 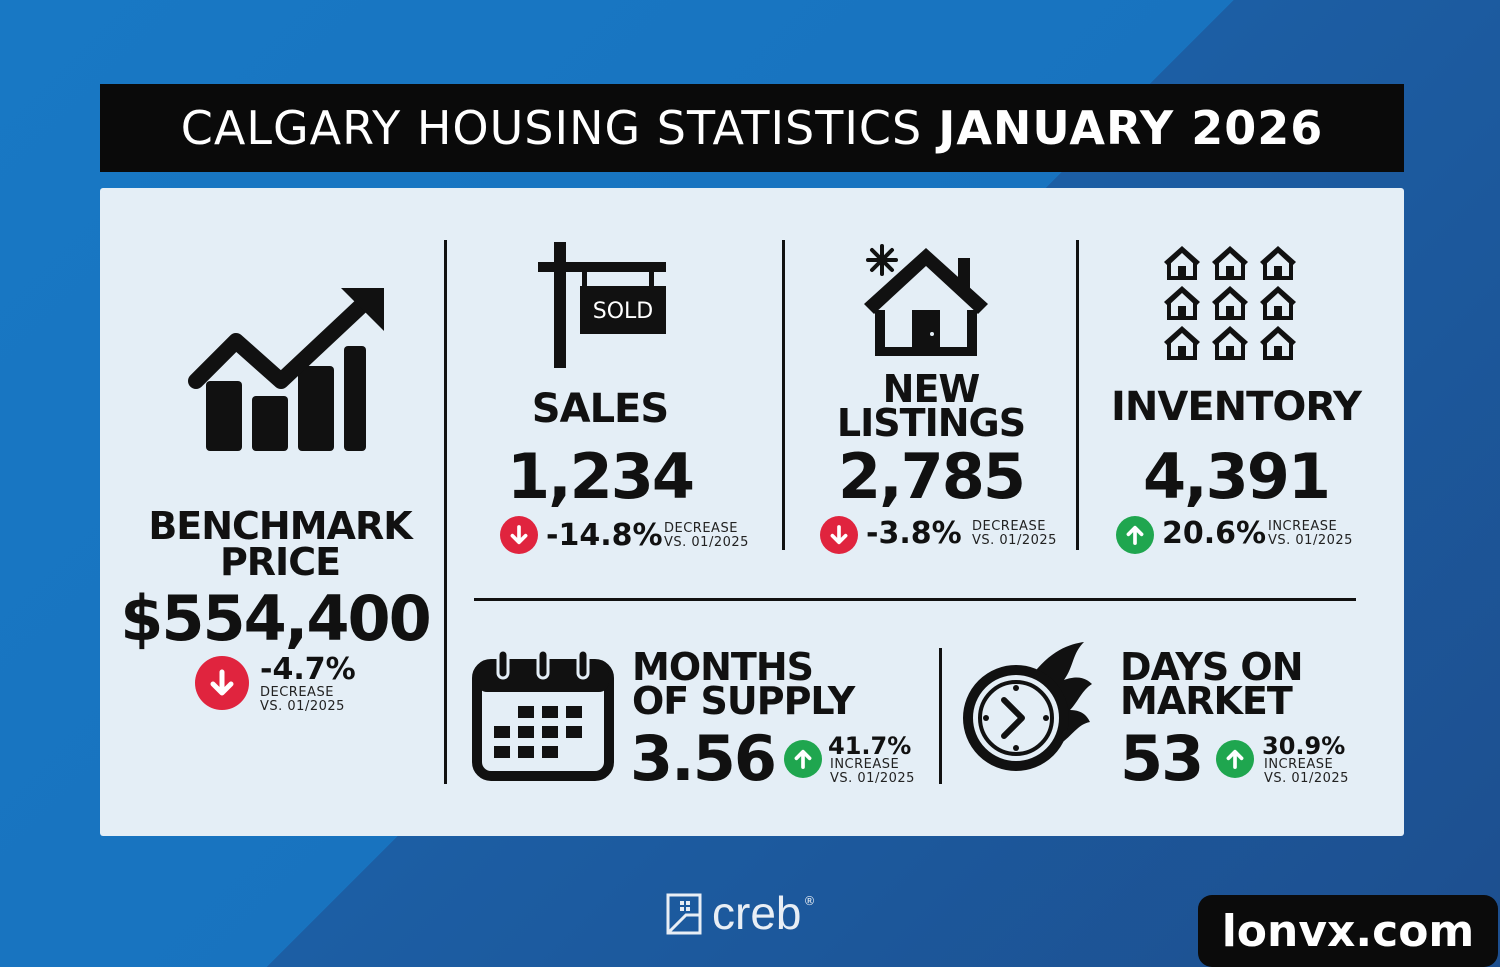 I want to click on days-market-compare: VS. 01/2025, so click(x=1306, y=778).